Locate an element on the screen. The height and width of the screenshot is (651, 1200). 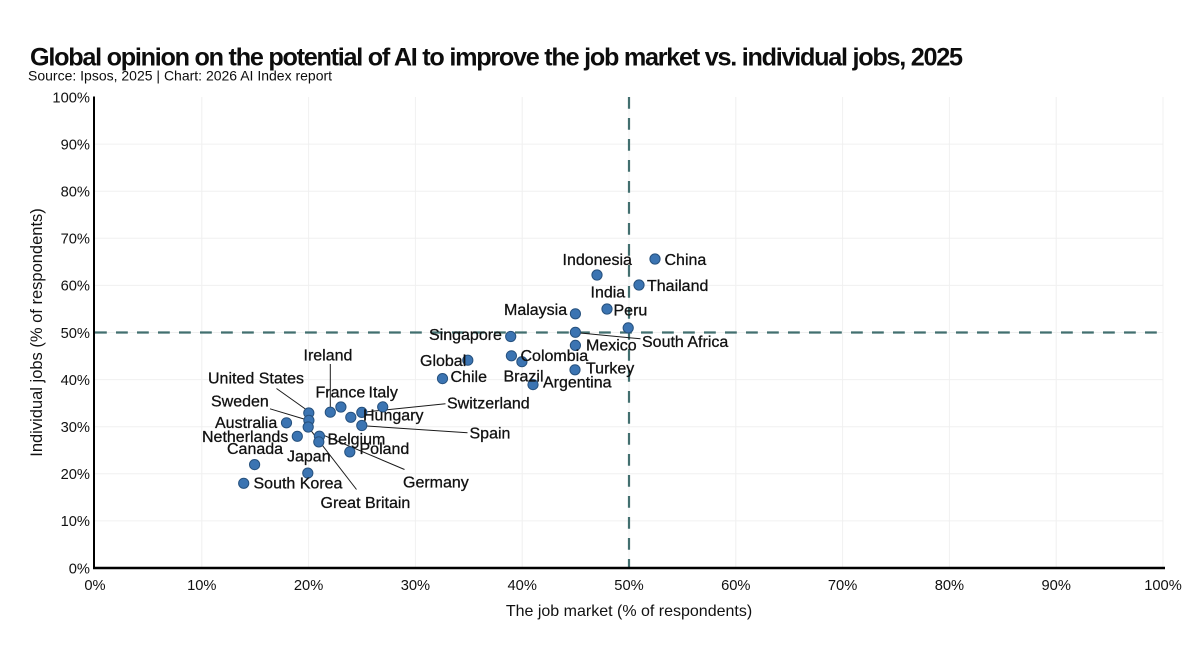
svg-text:Individual jobs (% of responde: Individual jobs (% of respondents) is located at coordinates (37, 332).